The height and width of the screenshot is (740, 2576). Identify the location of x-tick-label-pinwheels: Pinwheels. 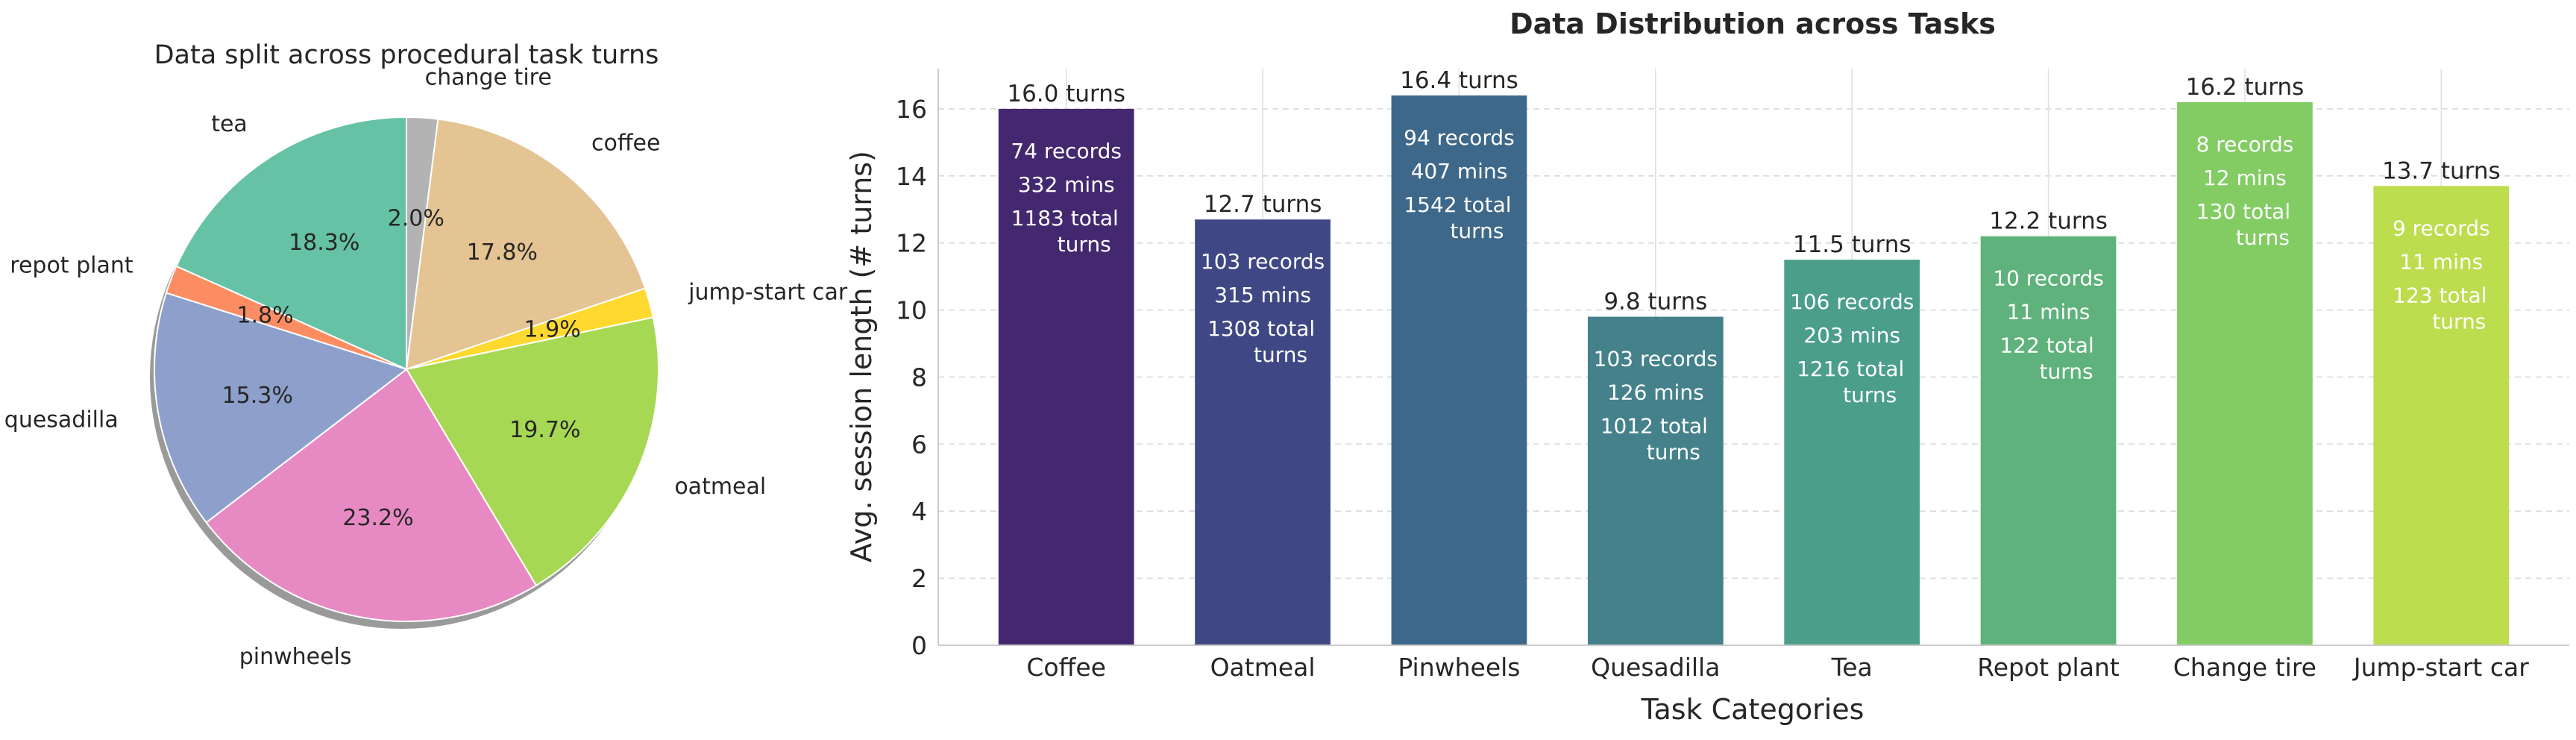
(1459, 667).